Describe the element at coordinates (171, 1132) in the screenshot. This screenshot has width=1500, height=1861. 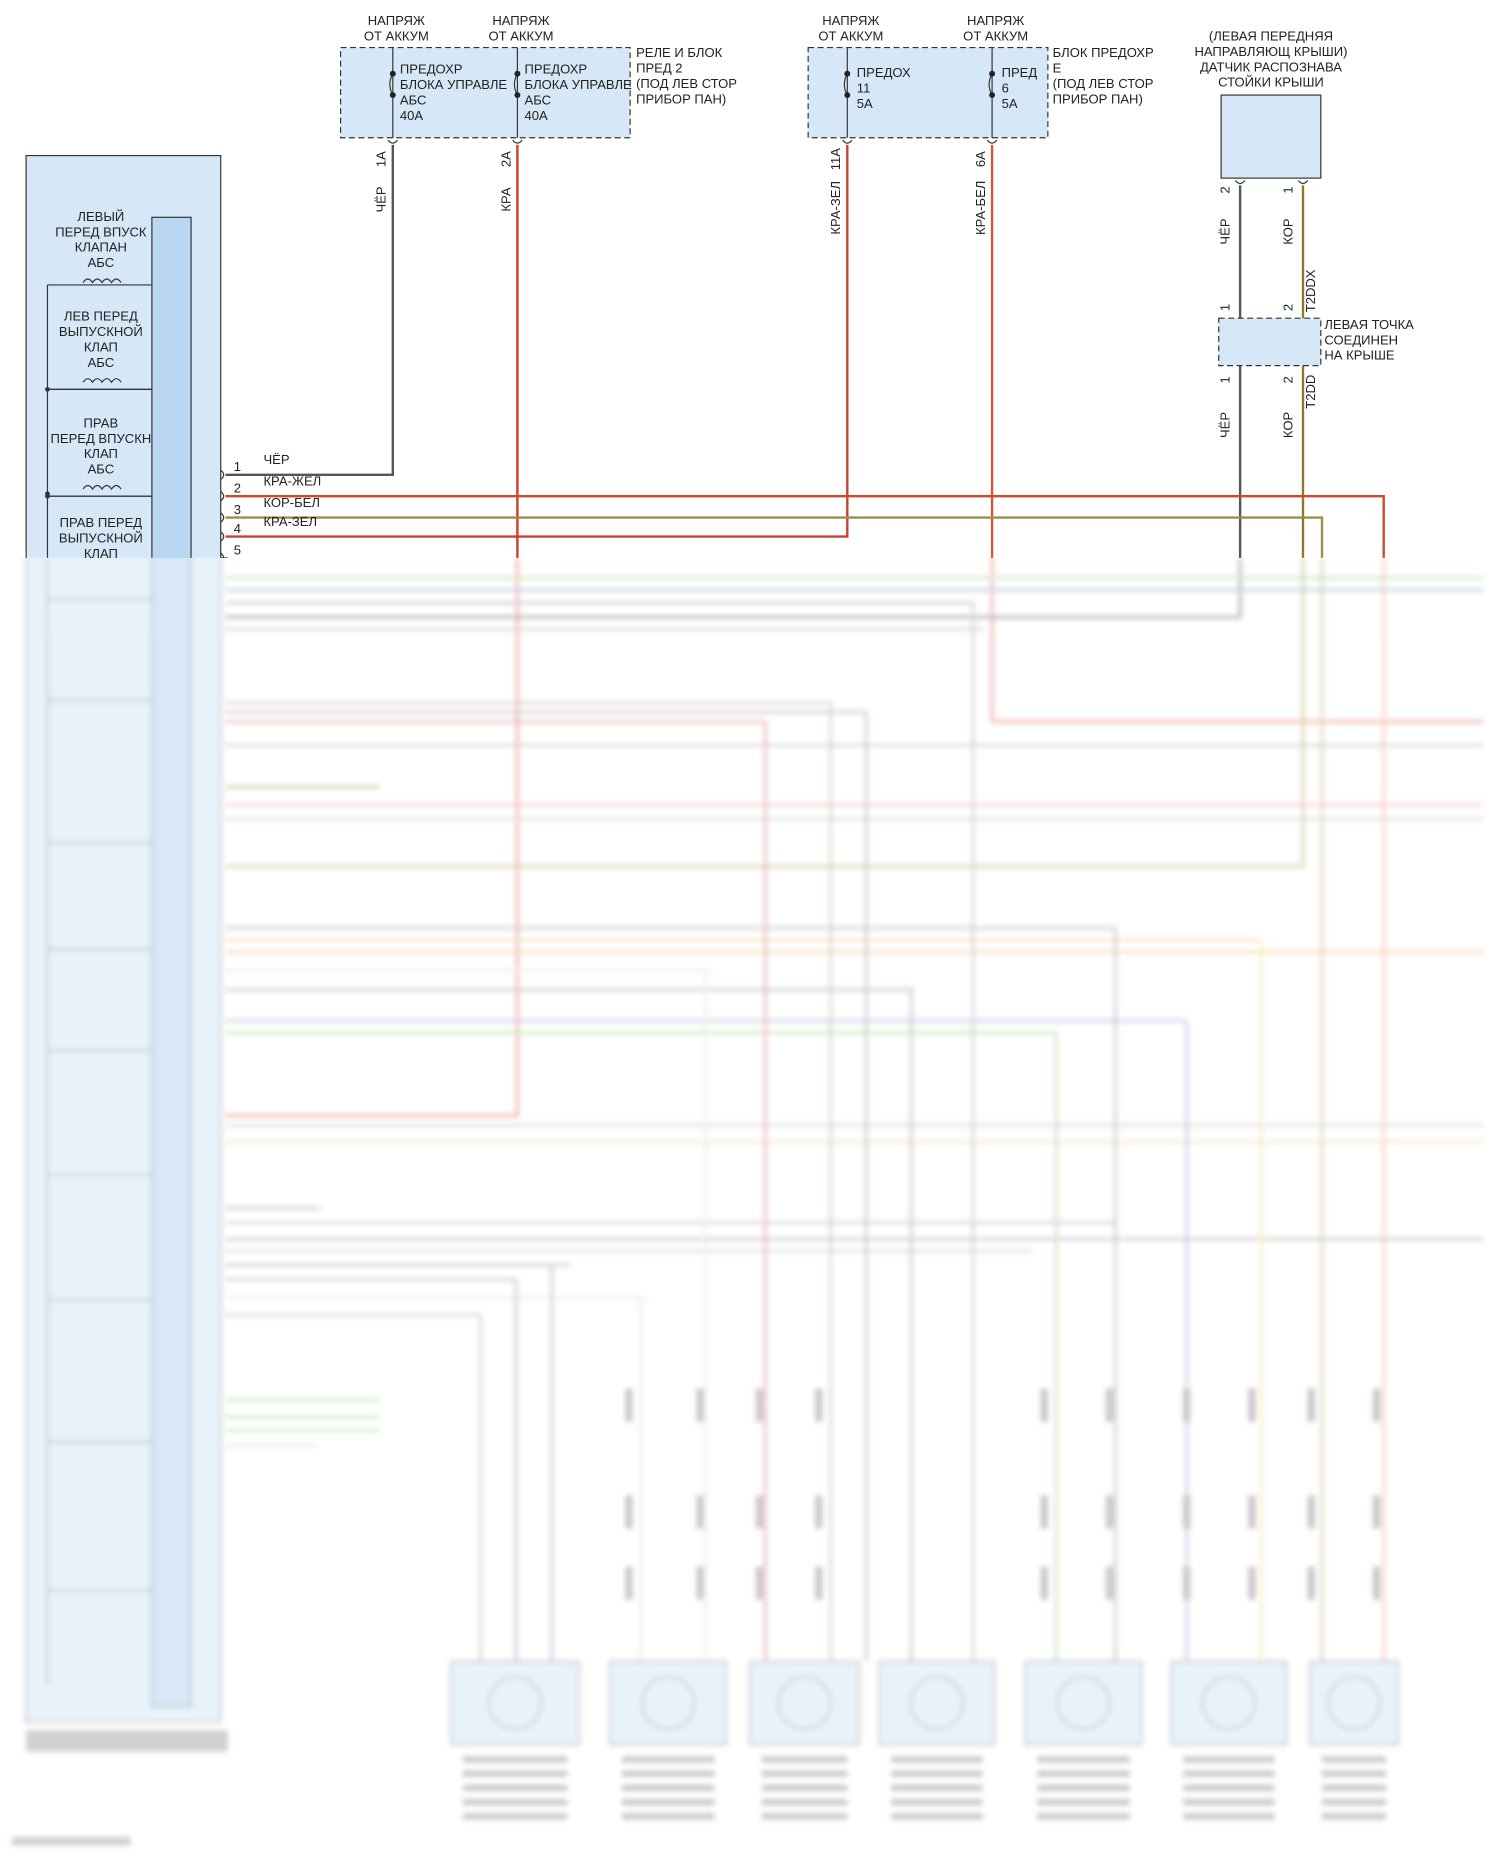
I see `module-bus-lower` at that location.